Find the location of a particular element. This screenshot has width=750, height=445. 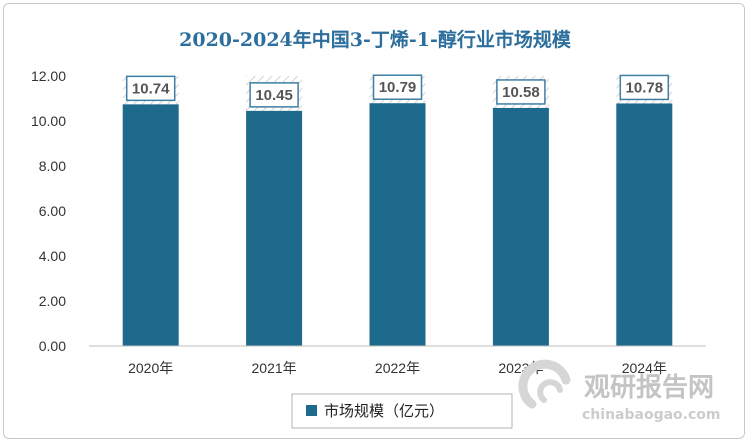

data-label: 10.74 is located at coordinates (151, 88).